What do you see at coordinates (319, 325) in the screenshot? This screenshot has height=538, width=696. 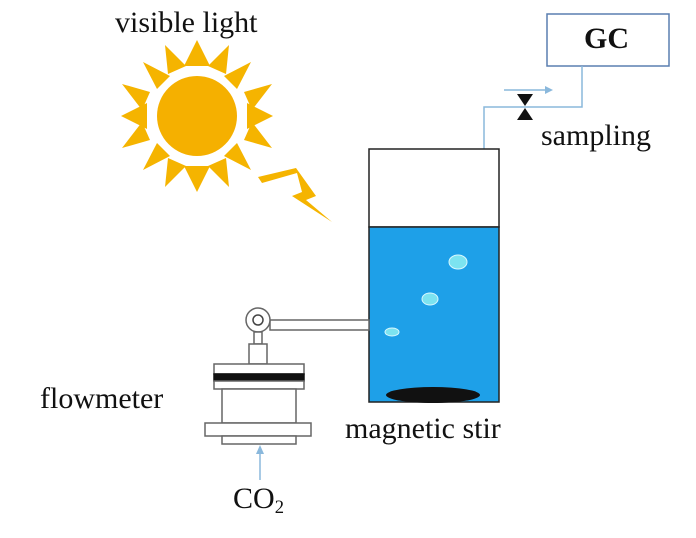 I see `inlet-tube` at bounding box center [319, 325].